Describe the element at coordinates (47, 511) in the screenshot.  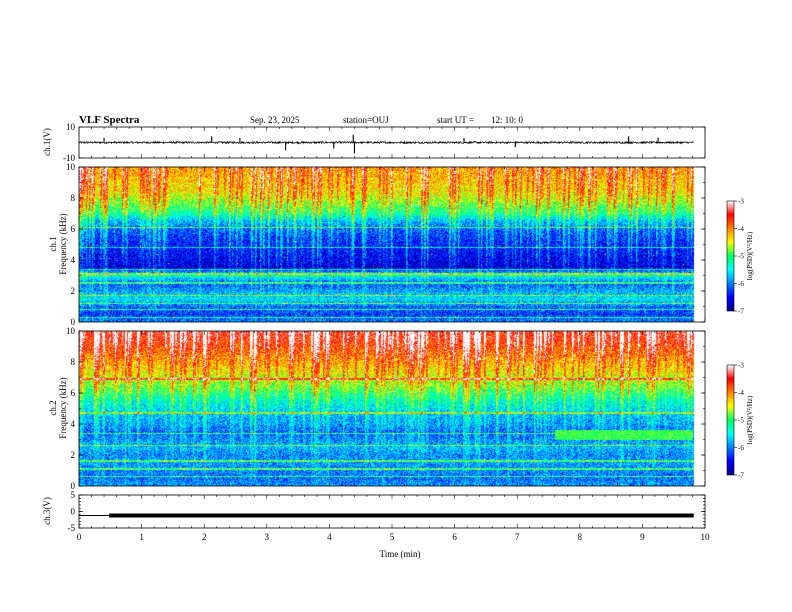
I see `ch3-waveform-ylabel: ch.3(V)` at that location.